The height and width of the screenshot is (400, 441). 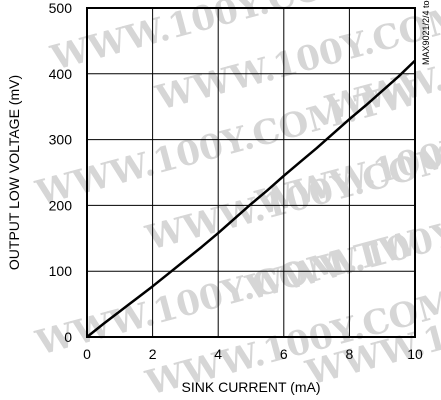 What do you see at coordinates (415, 354) in the screenshot?
I see `x-tick-label: 10` at bounding box center [415, 354].